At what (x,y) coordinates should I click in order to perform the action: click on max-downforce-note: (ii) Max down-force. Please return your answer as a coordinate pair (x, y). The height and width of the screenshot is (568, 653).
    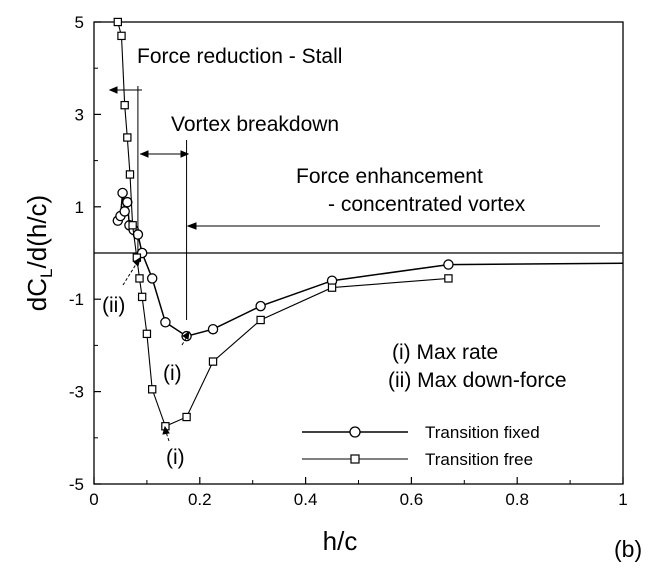
    Looking at the image, I should click on (477, 380).